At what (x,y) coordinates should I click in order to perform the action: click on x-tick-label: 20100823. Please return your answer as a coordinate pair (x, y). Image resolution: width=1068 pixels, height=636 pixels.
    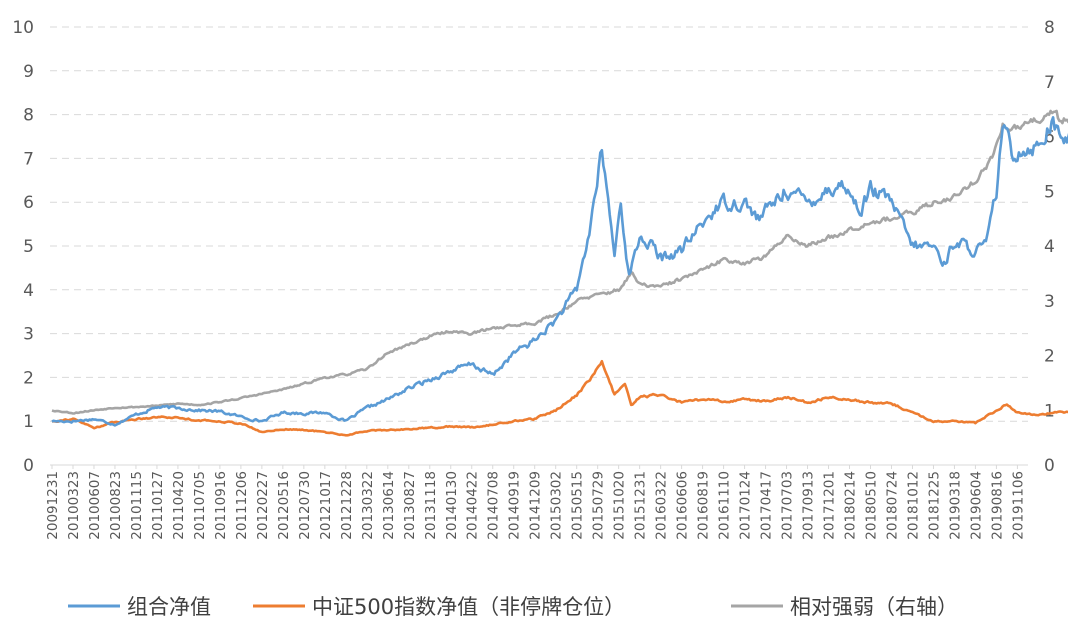
    Looking at the image, I should click on (116, 505).